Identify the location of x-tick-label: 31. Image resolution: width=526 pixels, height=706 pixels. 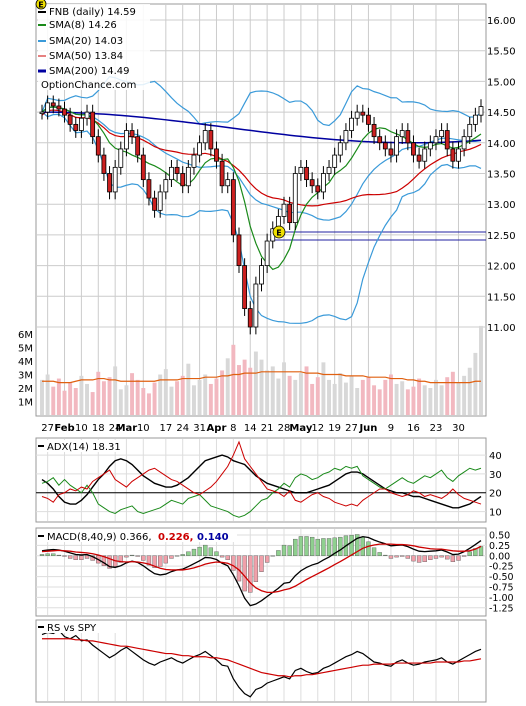
(199, 428).